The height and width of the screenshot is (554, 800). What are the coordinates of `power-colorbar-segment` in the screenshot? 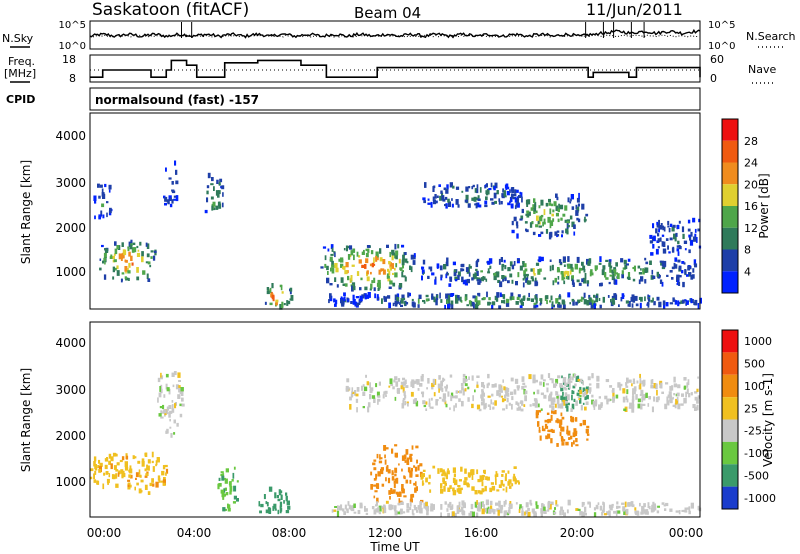 It's located at (730, 282).